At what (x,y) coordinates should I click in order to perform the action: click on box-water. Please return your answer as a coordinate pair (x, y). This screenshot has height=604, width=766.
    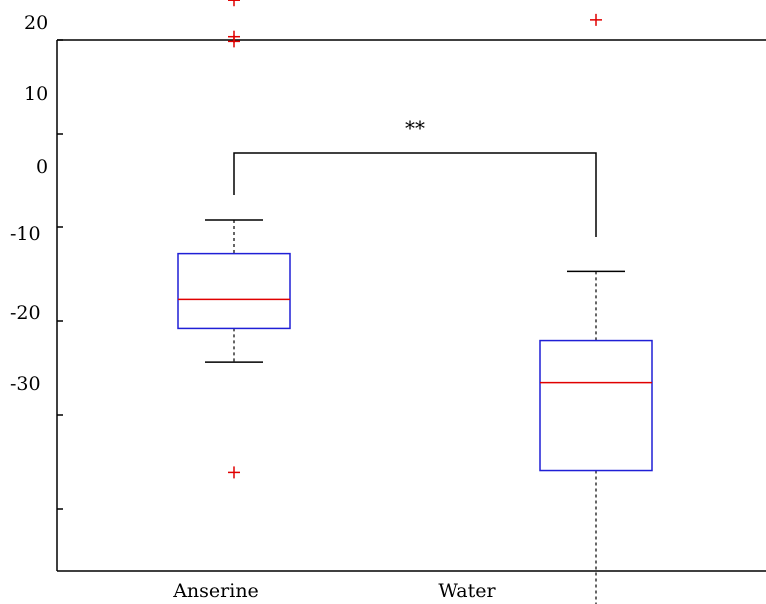
    Looking at the image, I should click on (596, 437).